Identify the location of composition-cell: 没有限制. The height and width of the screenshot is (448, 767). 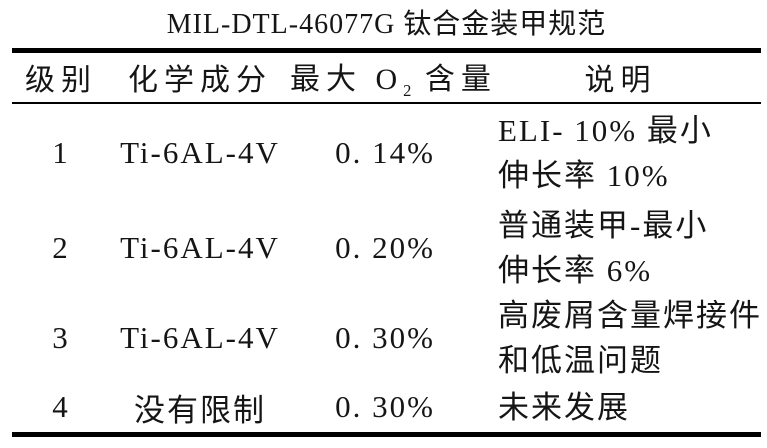
(200, 410).